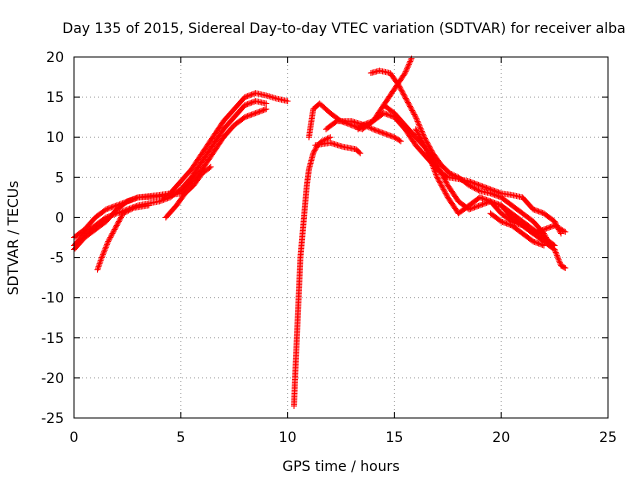  I want to click on x-tick-label: 10, so click(288, 438).